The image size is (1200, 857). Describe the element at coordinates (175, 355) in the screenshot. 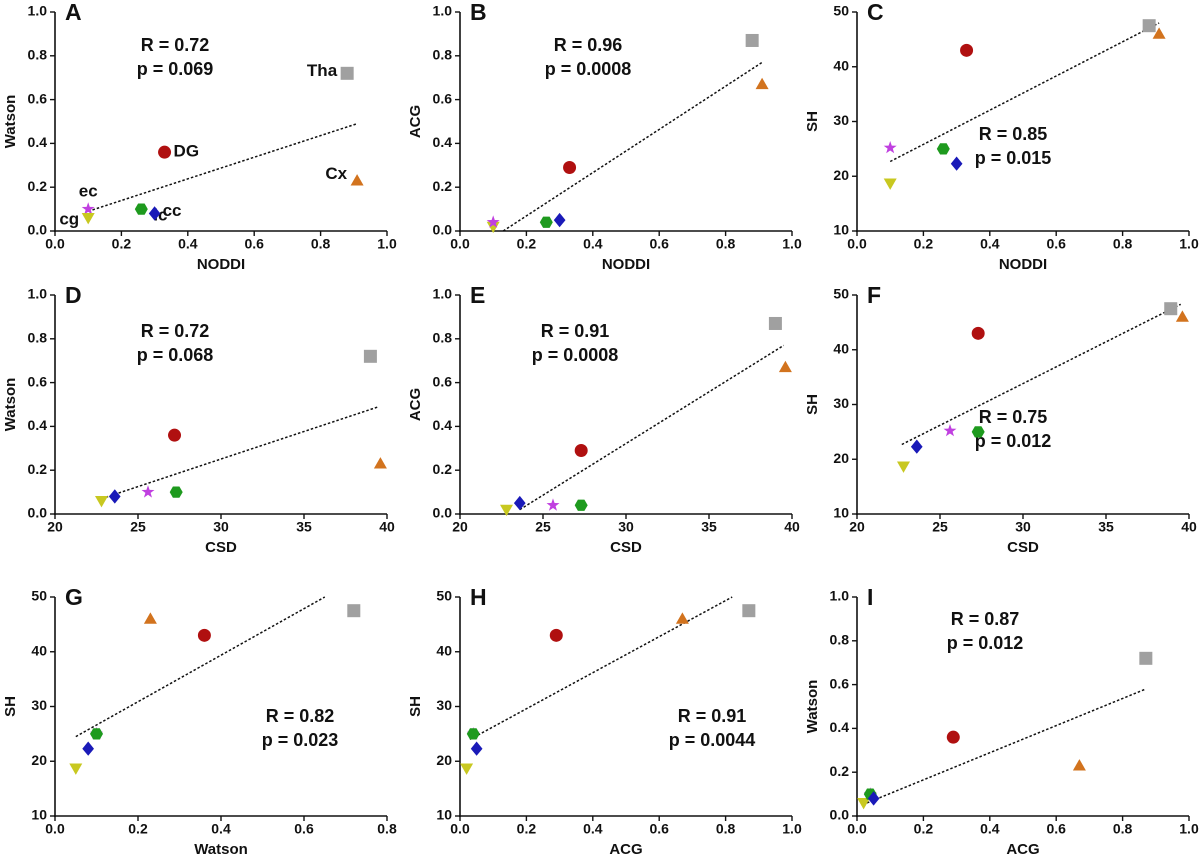

I see `annotation: p = 0.068` at that location.